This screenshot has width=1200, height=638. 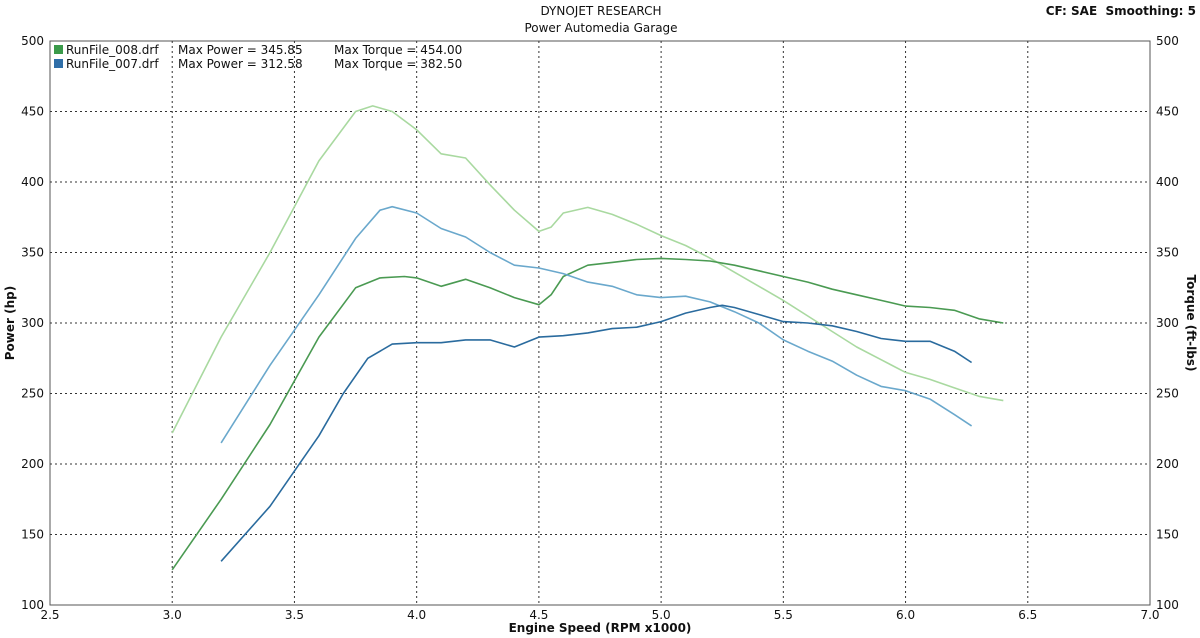 What do you see at coordinates (1167, 323) in the screenshot?
I see `y-tick-label-torque: 300` at bounding box center [1167, 323].